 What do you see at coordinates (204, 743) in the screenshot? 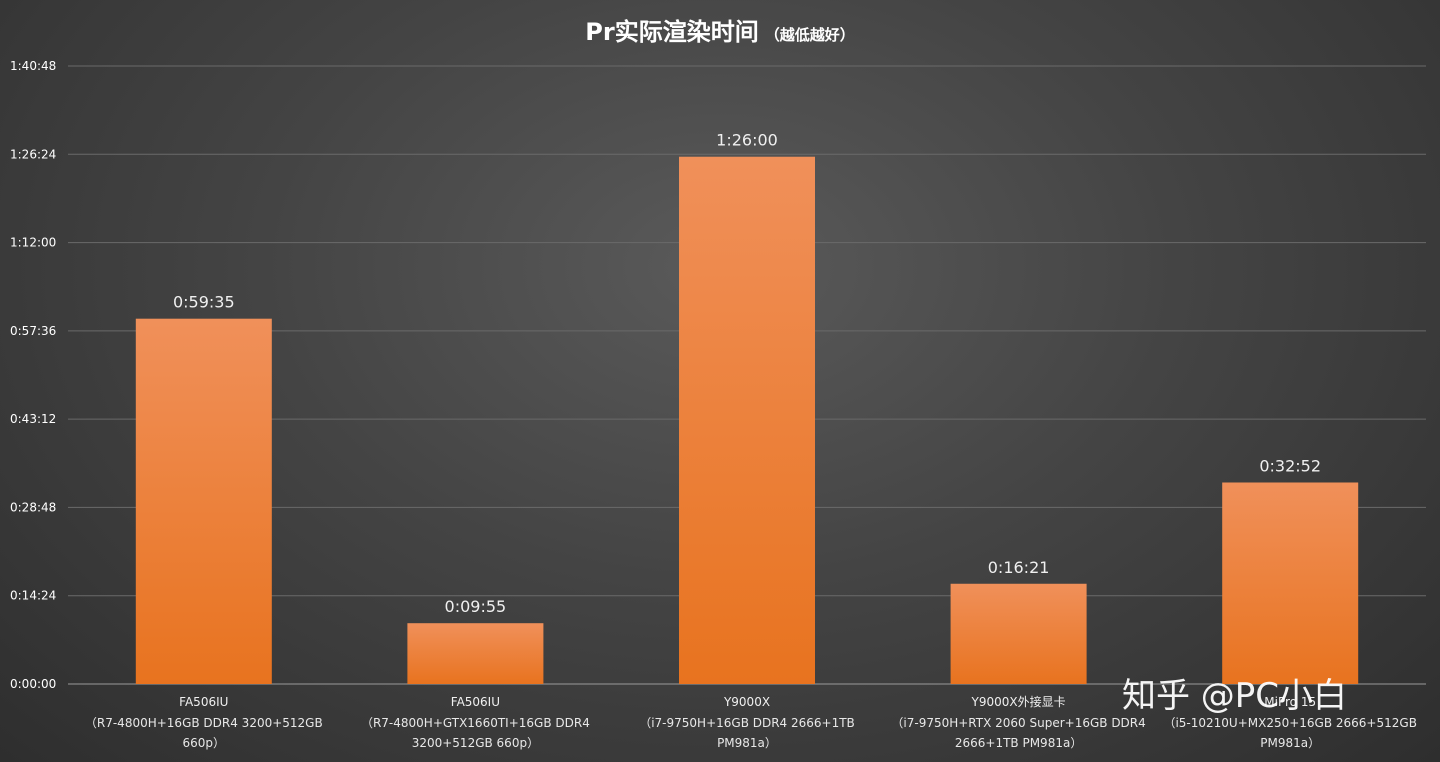
I see `x-tick-spec: 660p）` at bounding box center [204, 743].